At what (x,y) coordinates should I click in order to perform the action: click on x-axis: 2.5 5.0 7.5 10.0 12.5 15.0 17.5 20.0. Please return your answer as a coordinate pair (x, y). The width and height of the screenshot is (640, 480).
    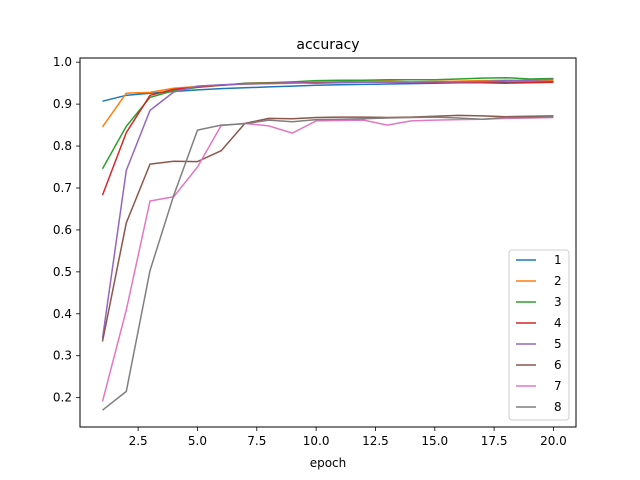
    Looking at the image, I should click on (348, 437).